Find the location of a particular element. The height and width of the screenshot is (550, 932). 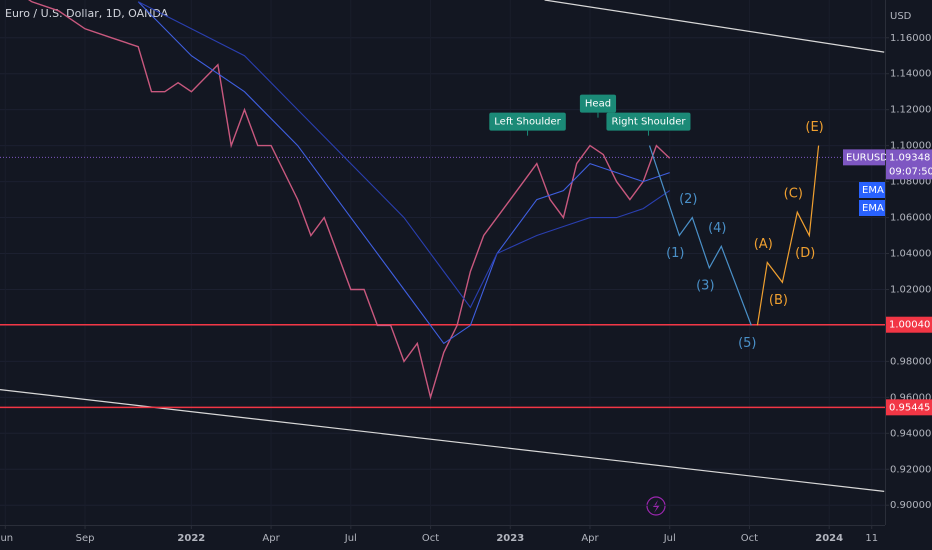

price-label: 0.95445 is located at coordinates (909, 407).